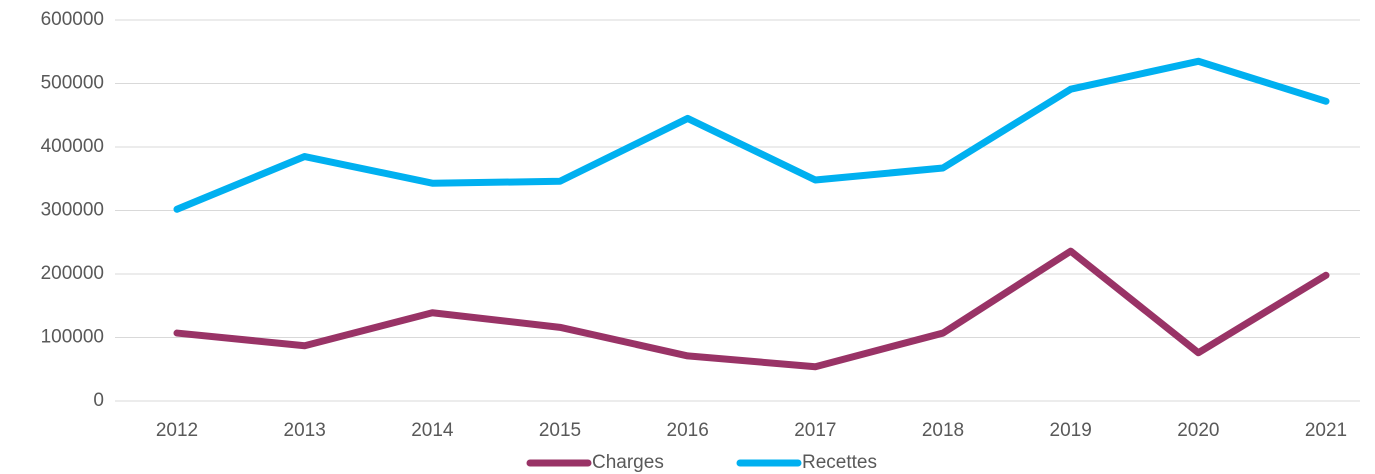 The width and height of the screenshot is (1375, 474). I want to click on y-tick-label: 500000, so click(72, 83).